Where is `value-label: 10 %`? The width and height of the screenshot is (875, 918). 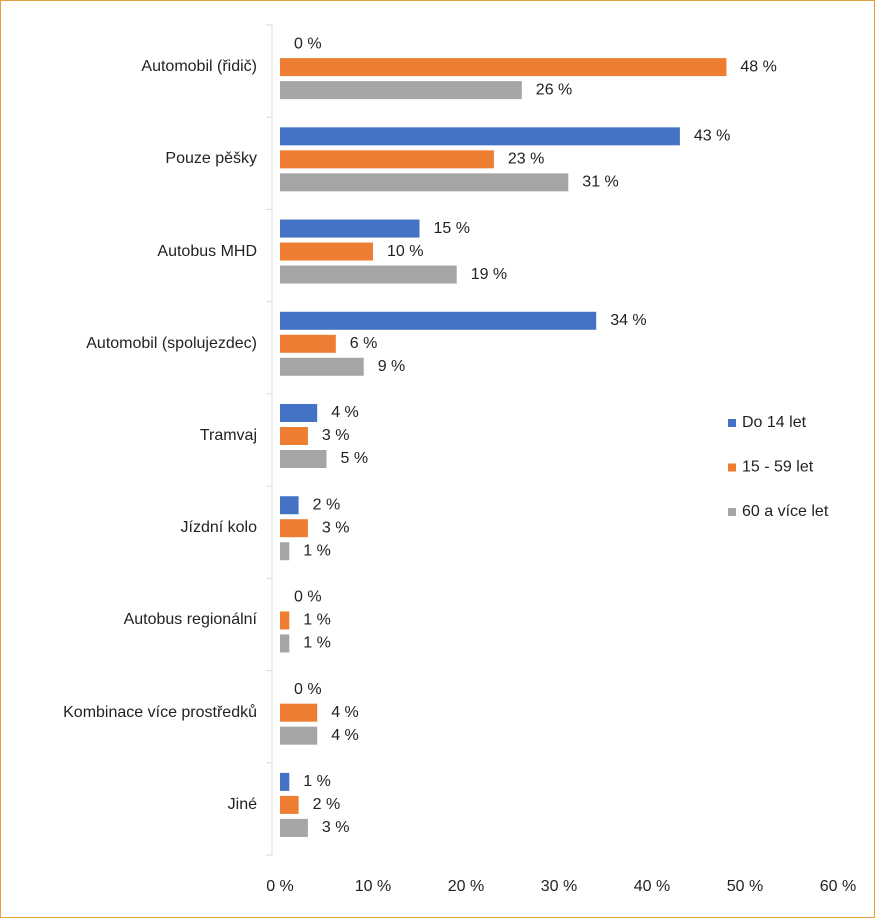
value-label: 10 % is located at coordinates (405, 251).